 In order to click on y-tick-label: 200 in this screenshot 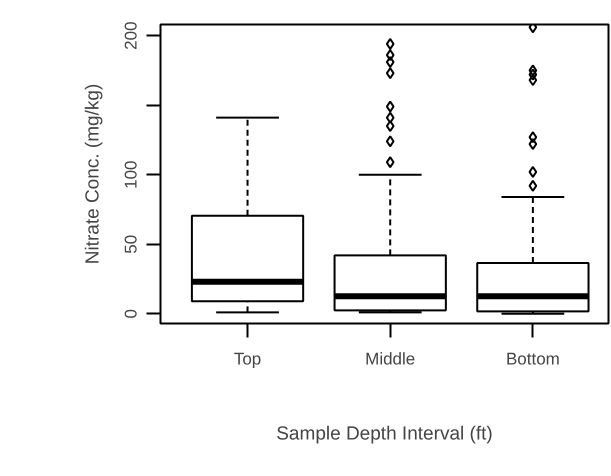, I will do `click(131, 35)`.